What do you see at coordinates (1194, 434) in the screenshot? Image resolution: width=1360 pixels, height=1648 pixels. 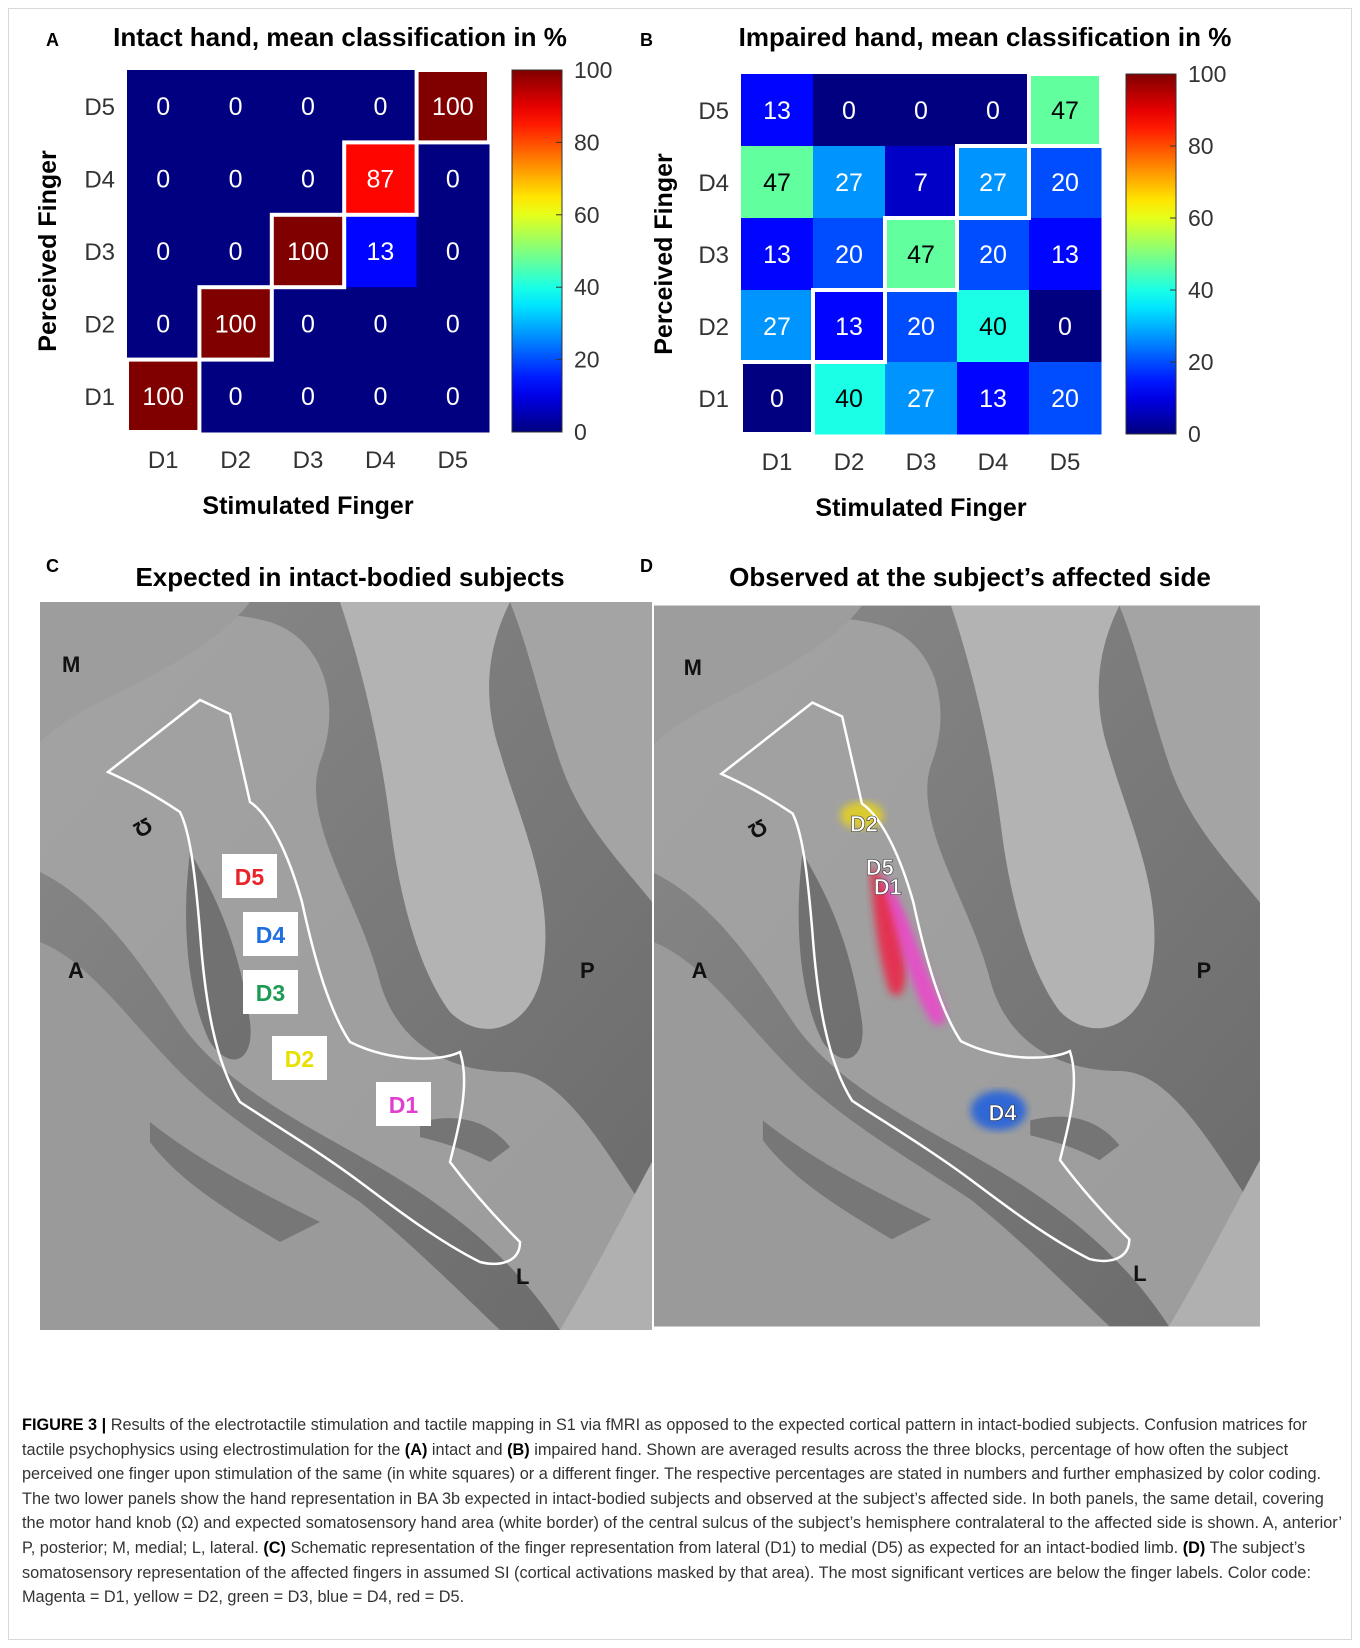 I see `colorbar-tick-label: 0` at bounding box center [1194, 434].